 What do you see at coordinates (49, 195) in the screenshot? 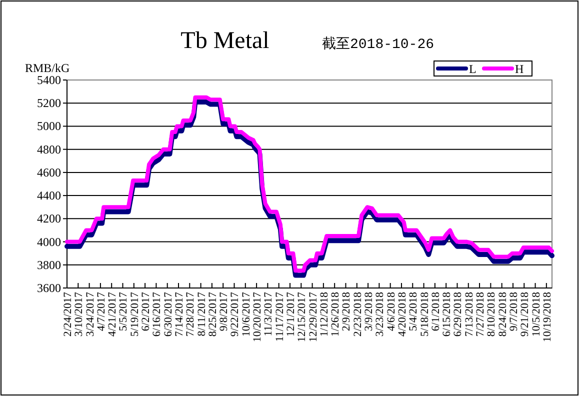
I see `y-tick-label: 4400` at bounding box center [49, 195].